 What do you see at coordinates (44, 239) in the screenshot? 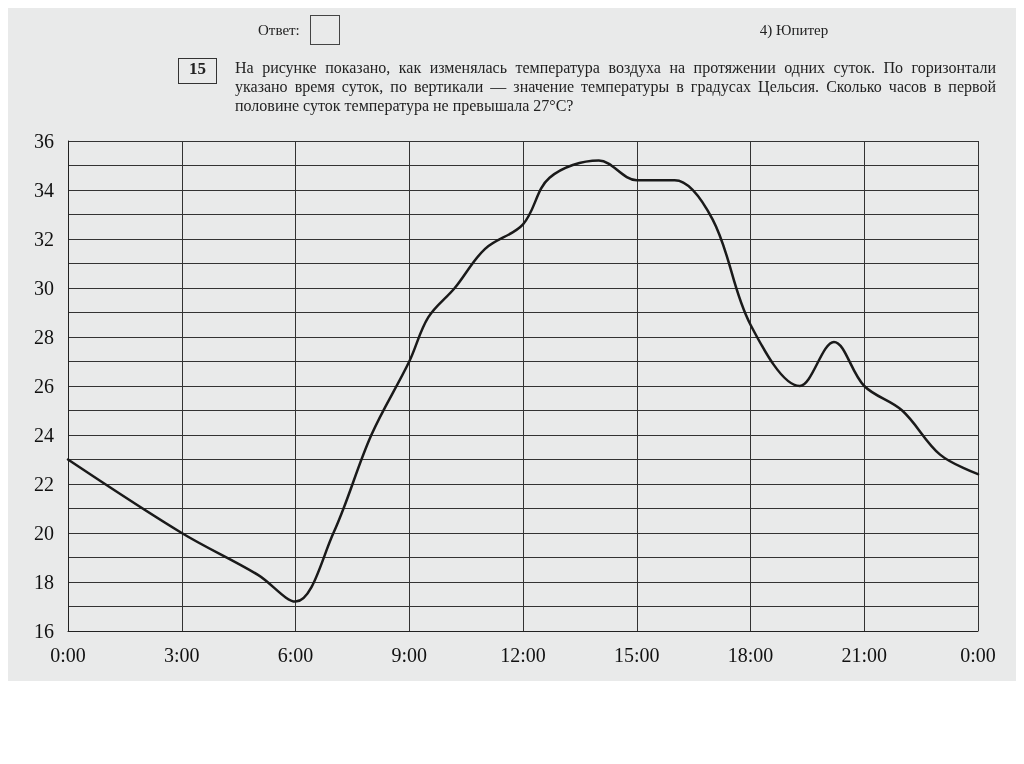
I see `y-tick-label: 32` at bounding box center [44, 239].